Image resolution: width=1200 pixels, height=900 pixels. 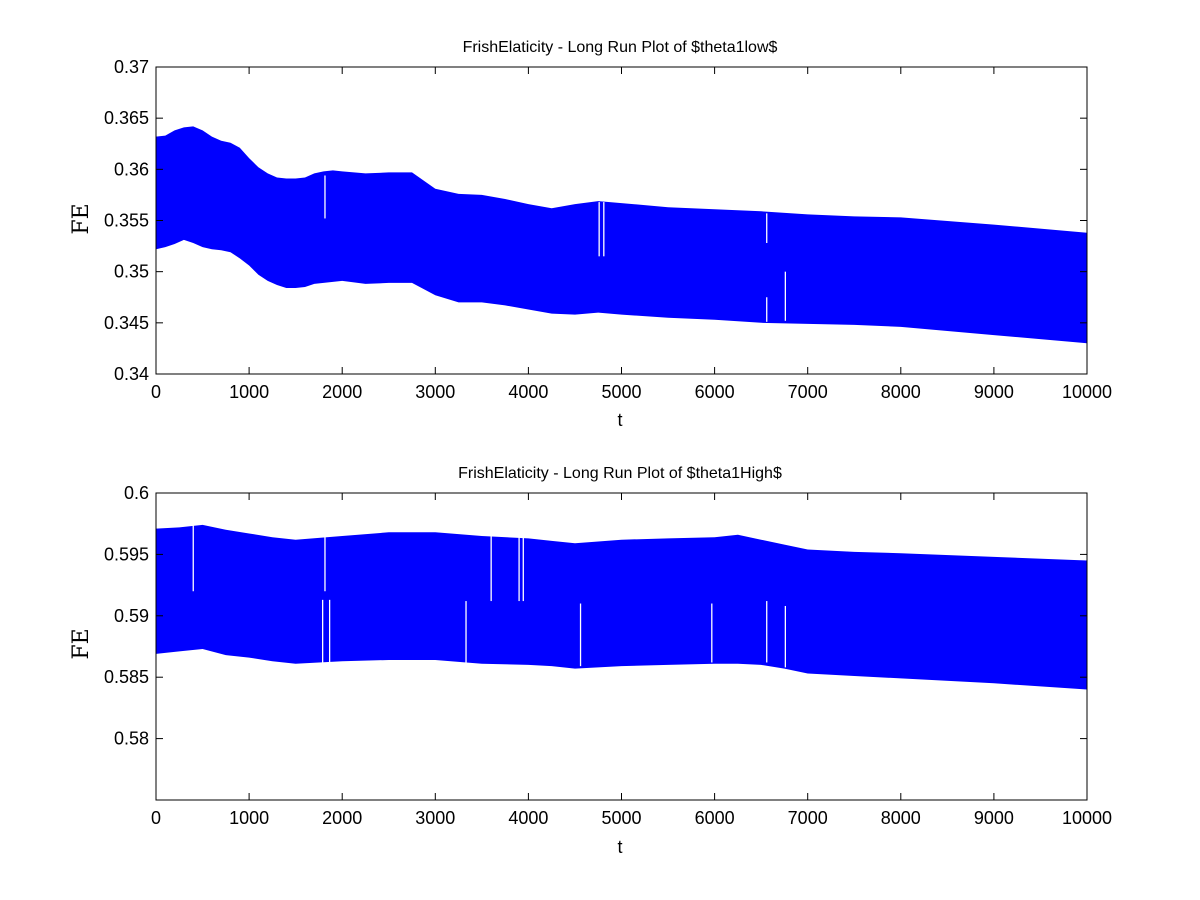 What do you see at coordinates (131, 67) in the screenshot?
I see `y-tick-label: 0.37` at bounding box center [131, 67].